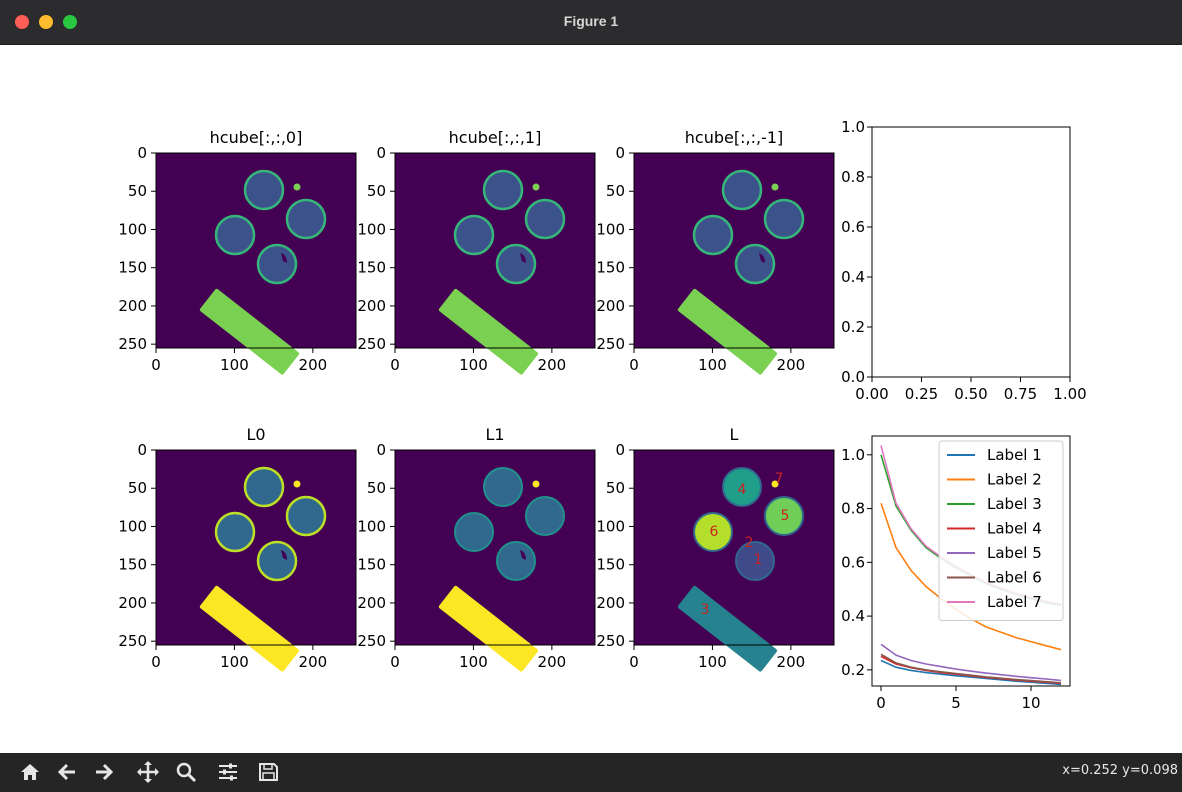 This screenshot has width=1182, height=792. Describe the element at coordinates (734, 434) in the screenshot. I see `panel-title: L` at that location.